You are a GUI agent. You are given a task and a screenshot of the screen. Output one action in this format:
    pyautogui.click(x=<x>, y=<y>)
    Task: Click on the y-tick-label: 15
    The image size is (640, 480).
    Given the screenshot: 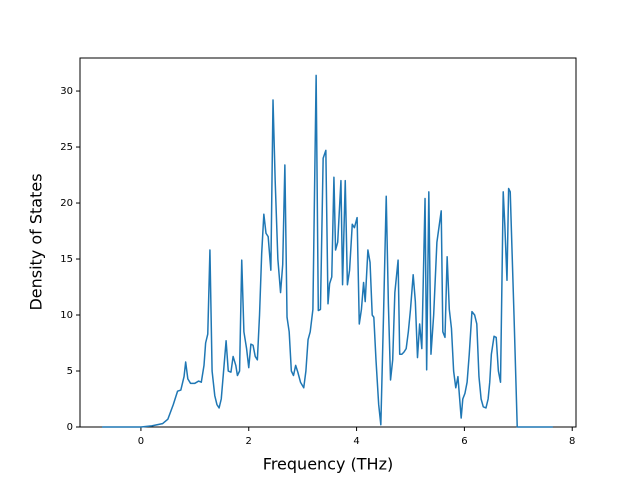 What is the action you would take?
    pyautogui.click(x=66, y=259)
    